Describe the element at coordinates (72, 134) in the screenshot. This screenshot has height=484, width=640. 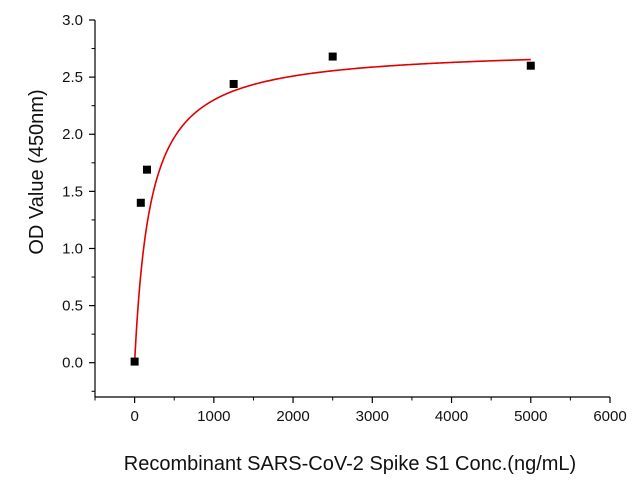
I see `y-tick-label: 2.0` at that location.